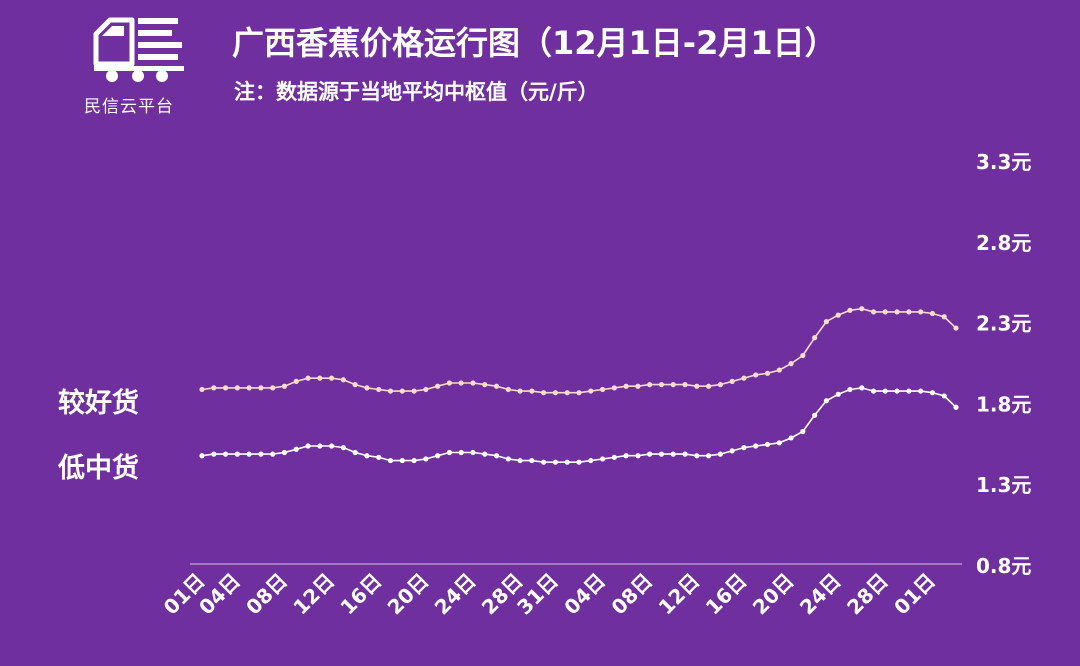 The width and height of the screenshot is (1080, 666). I want to click on series-label-better: 较好货, so click(98, 403).